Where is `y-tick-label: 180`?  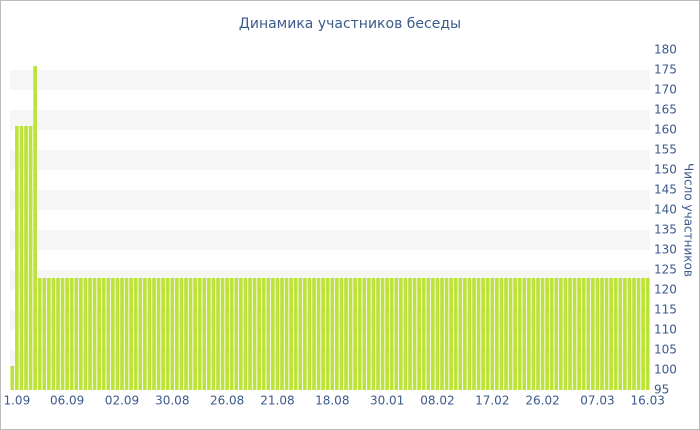
y-tick-label: 180 is located at coordinates (665, 50).